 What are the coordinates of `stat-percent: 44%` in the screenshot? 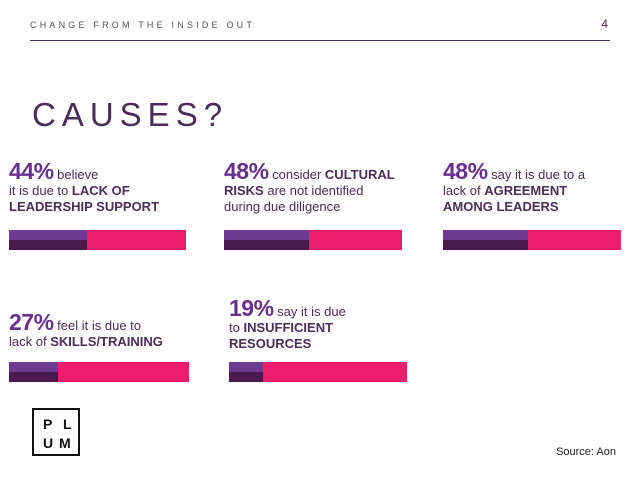 It's located at (31, 171).